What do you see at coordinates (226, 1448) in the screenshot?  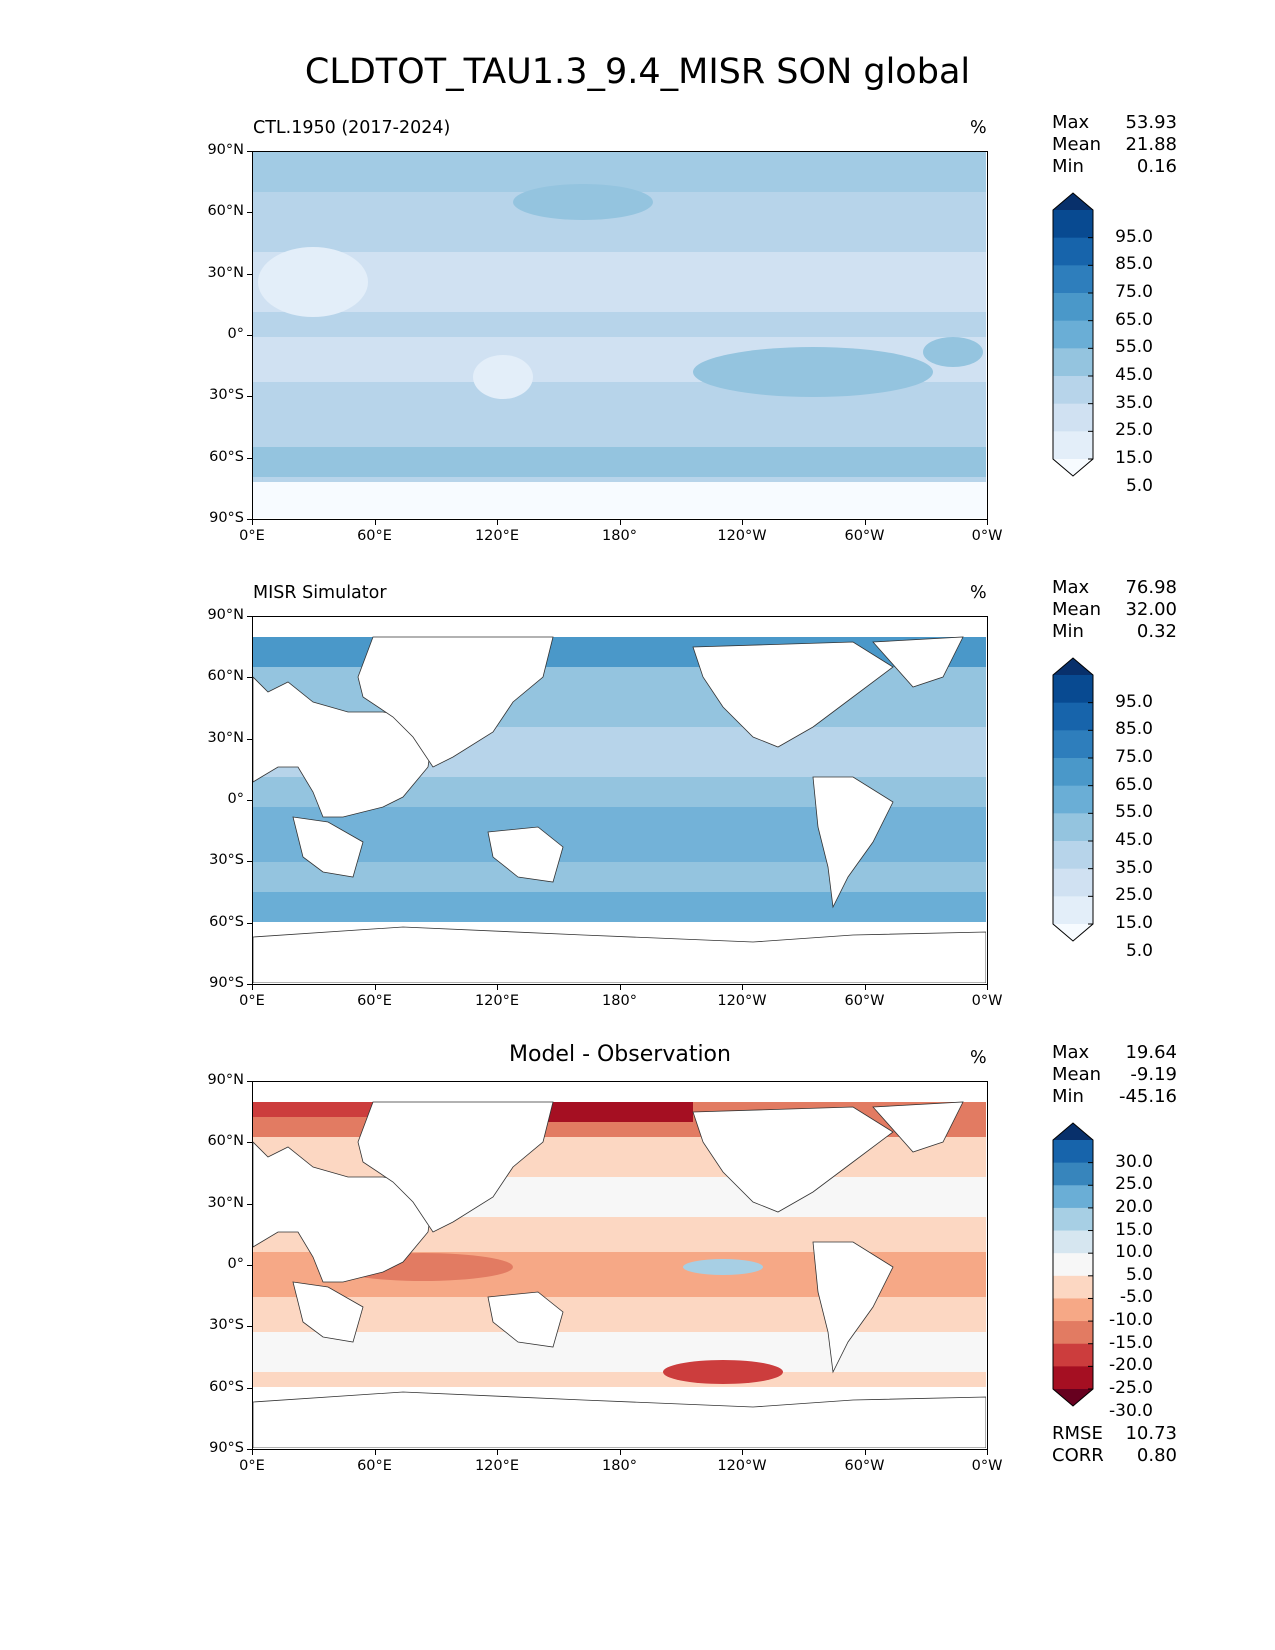 I see `y-tick-label: 90°S` at bounding box center [226, 1448].